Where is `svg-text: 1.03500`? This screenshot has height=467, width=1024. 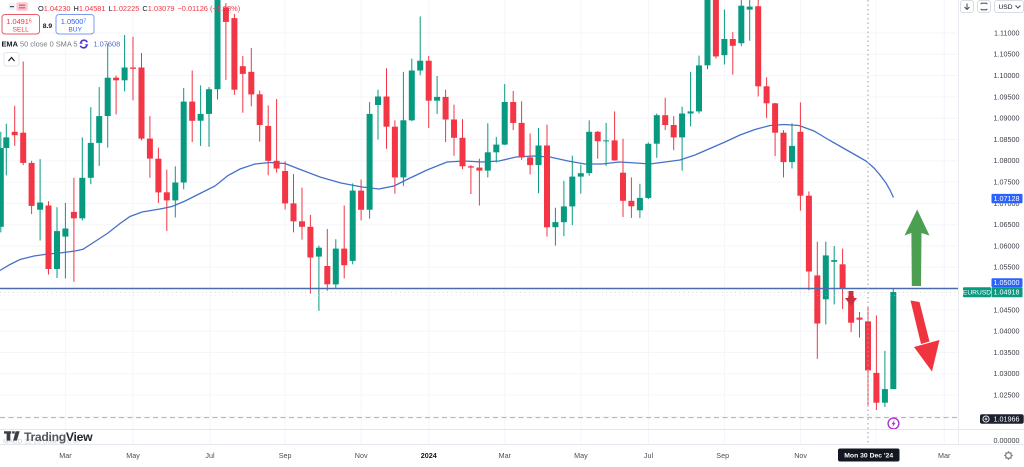
svg-text: 1.03500 is located at coordinates (1007, 352).